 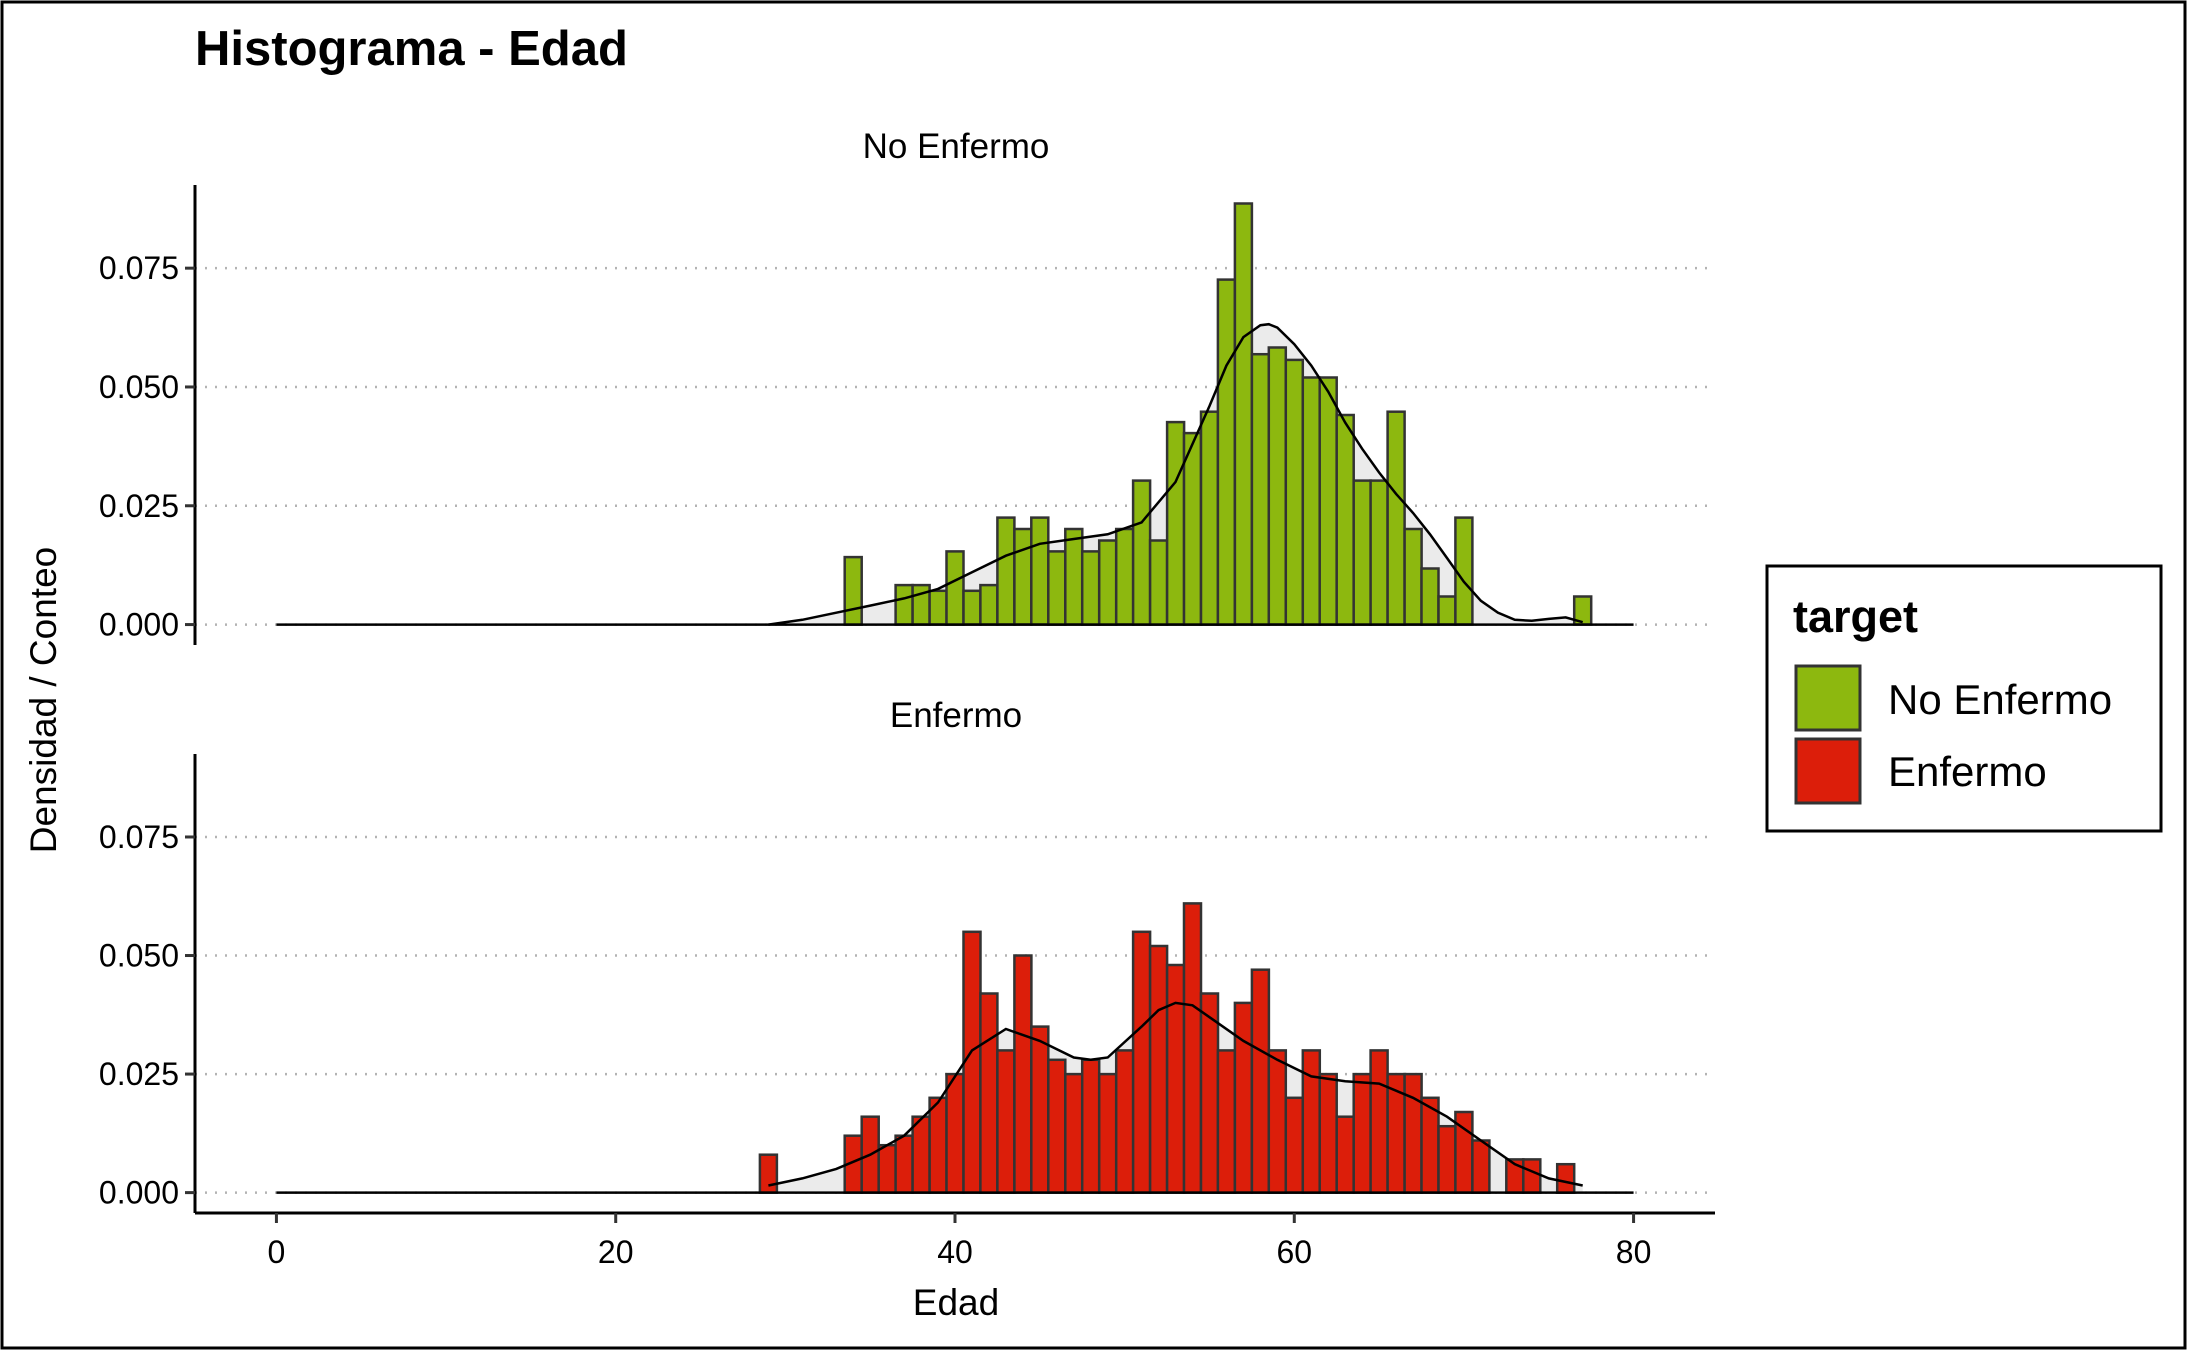 I want to click on histogram-bars, so click(x=1167, y=1048).